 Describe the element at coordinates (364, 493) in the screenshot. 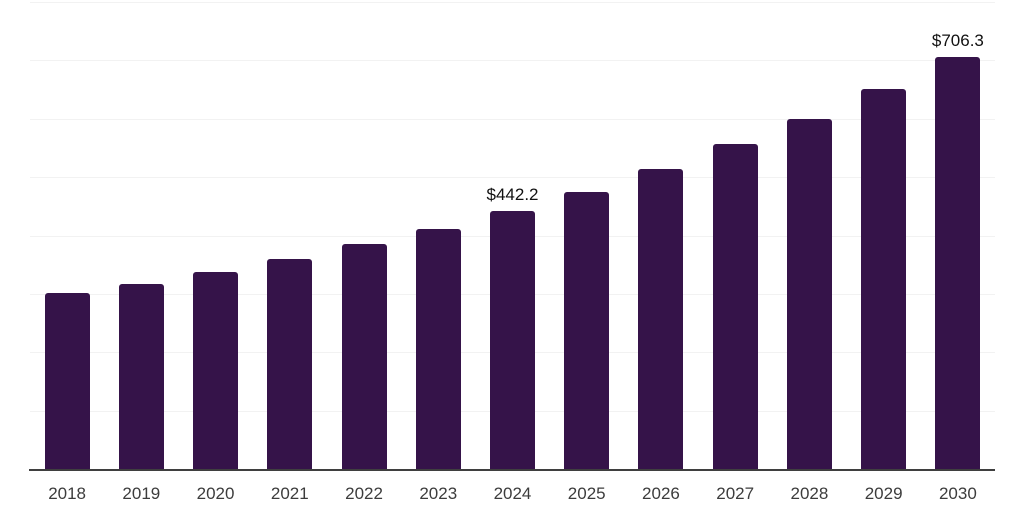

I see `x-tick-label-2022: 2022` at that location.